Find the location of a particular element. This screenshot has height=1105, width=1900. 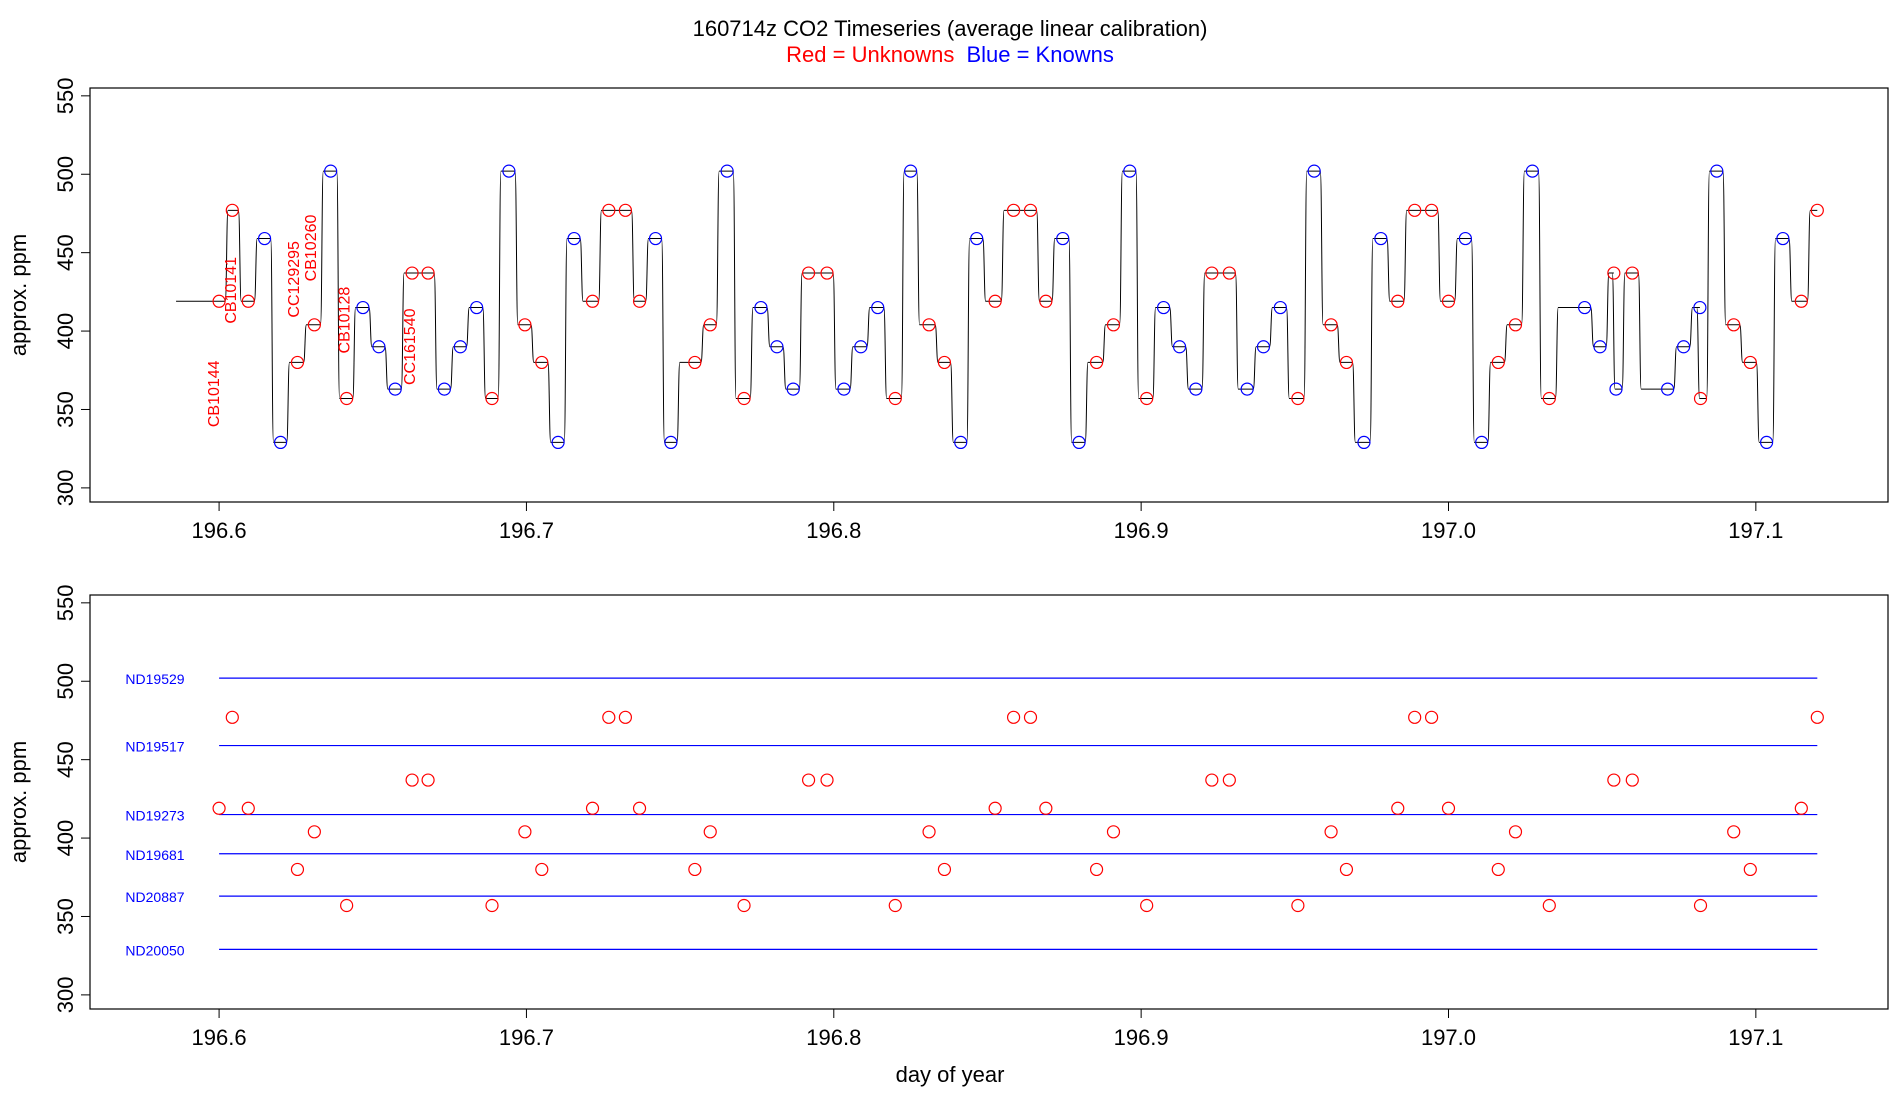

sample-annotation: CB10128 is located at coordinates (345, 320).